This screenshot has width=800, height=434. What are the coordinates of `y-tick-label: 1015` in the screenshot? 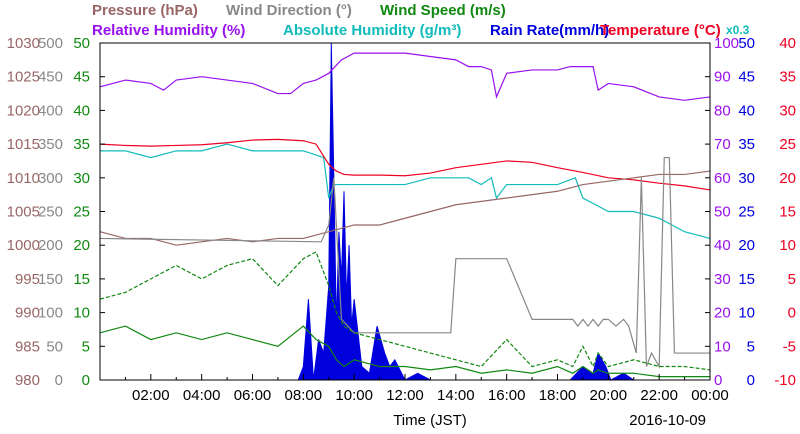 It's located at (23, 144).